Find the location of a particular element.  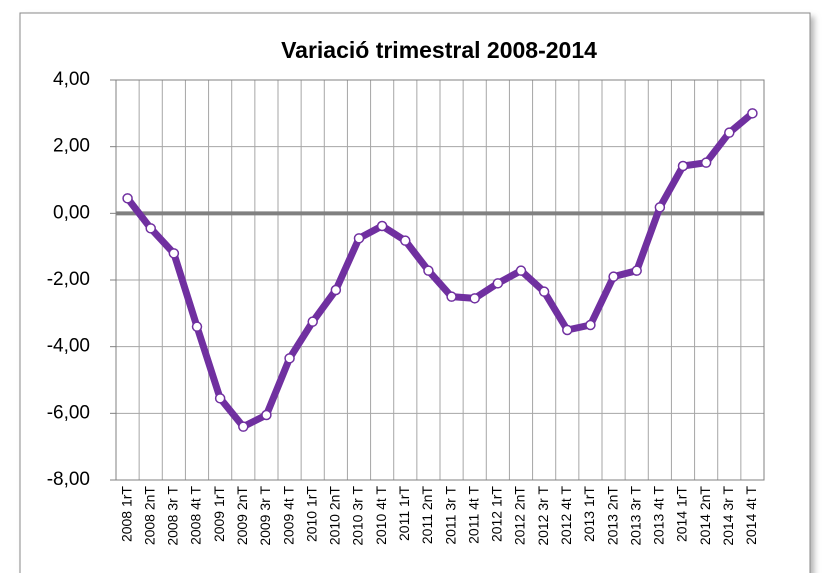

y-tick-label: 4,00 is located at coordinates (71, 79).